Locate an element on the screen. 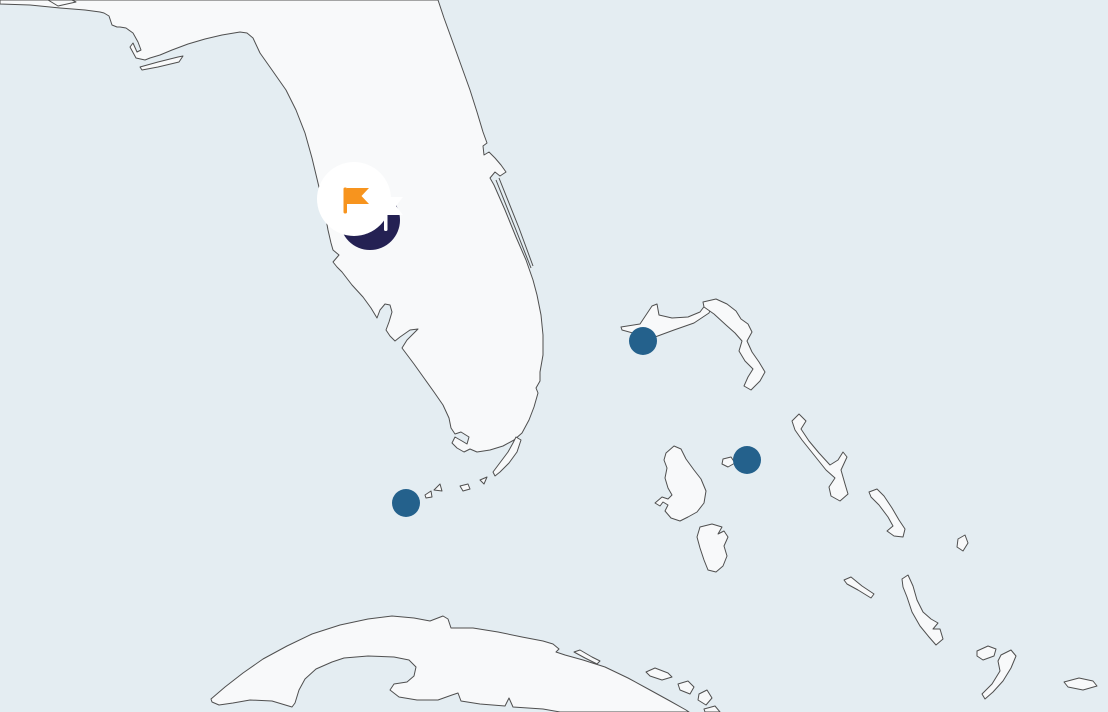 The image size is (1108, 712). region-panhandle-barrier-island is located at coordinates (161, 63).